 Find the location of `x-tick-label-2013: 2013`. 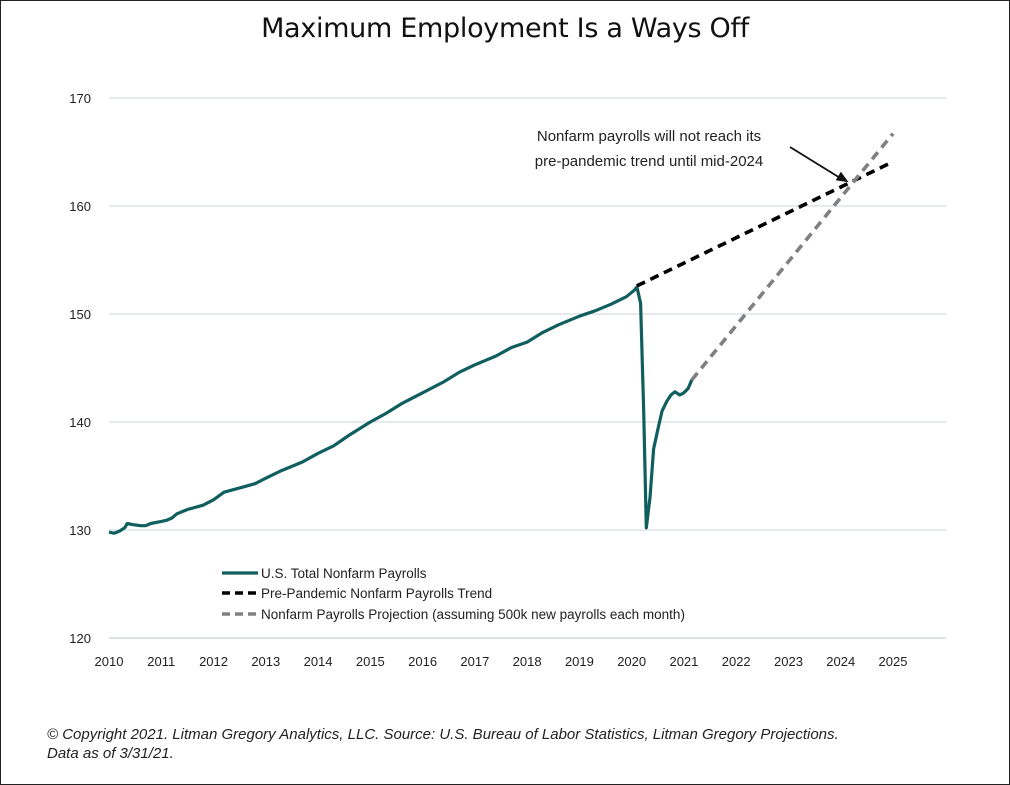

x-tick-label-2013: 2013 is located at coordinates (265, 661).